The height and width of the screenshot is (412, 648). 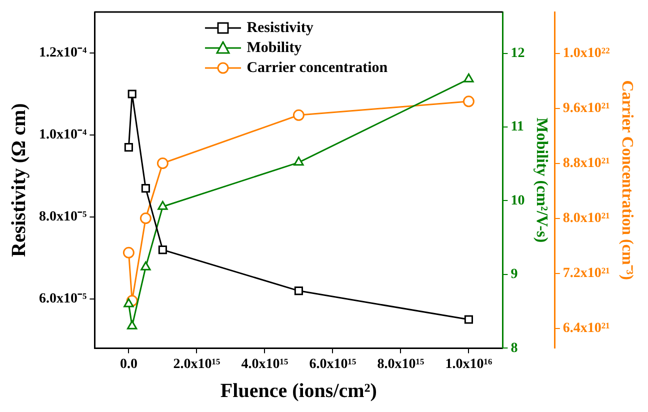 I want to click on y3-tick-label: 7.2x10²¹, so click(x=586, y=273).